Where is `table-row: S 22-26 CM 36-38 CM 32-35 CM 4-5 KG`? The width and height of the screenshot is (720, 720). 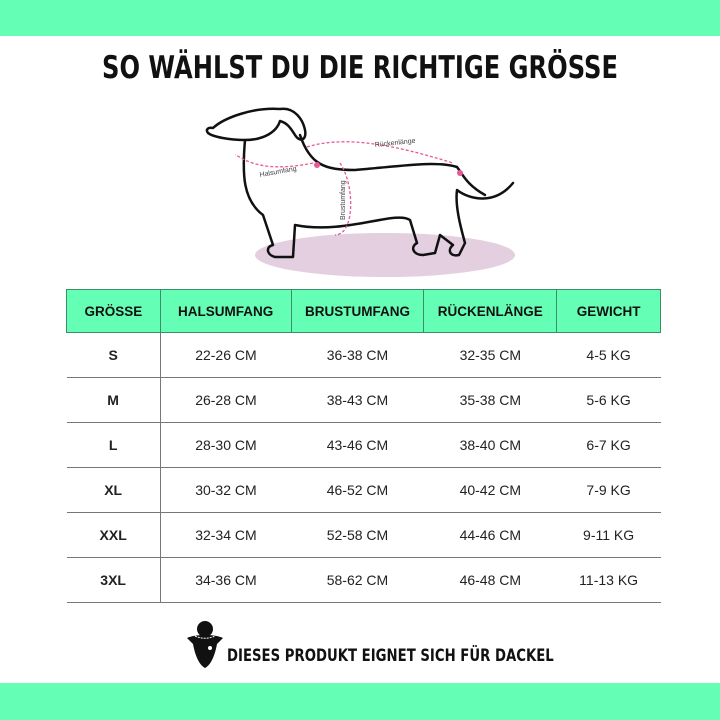
table-row: S 22-26 CM 36-38 CM 32-35 CM 4-5 KG is located at coordinates (363, 355).